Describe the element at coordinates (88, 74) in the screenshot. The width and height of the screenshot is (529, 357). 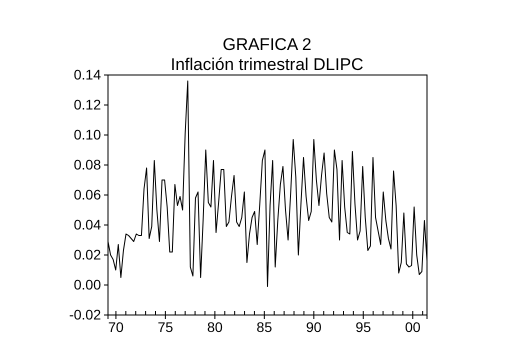
I see `y-tick-label: 0.14` at that location.